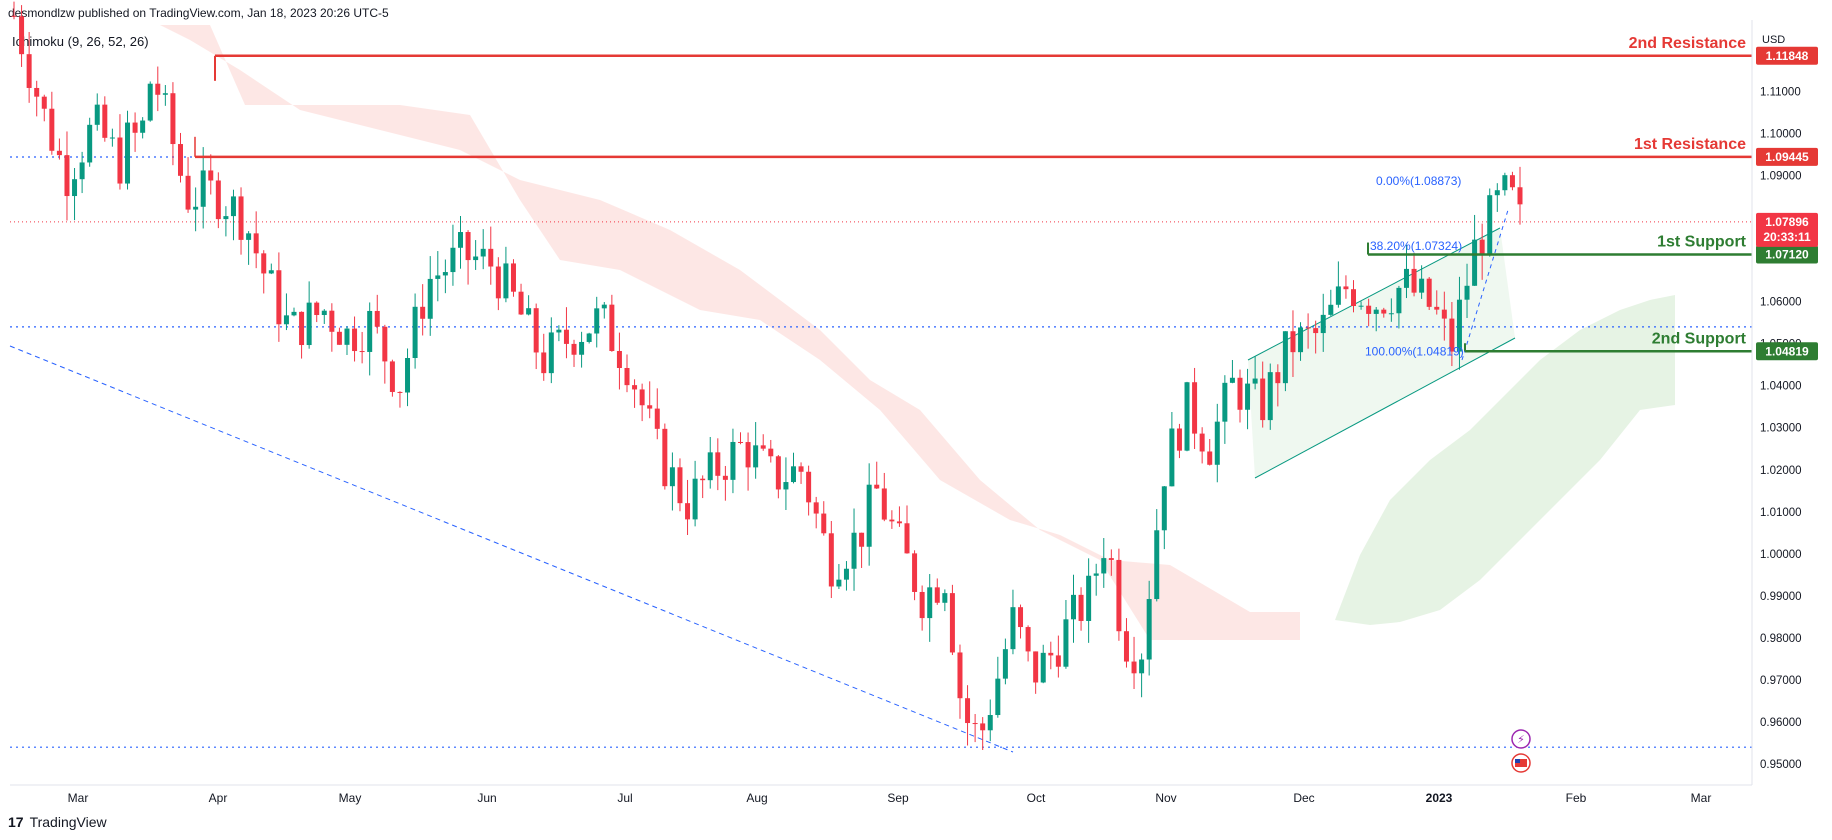  I want to click on tradingview-logo-icon: 17, so click(16, 822).